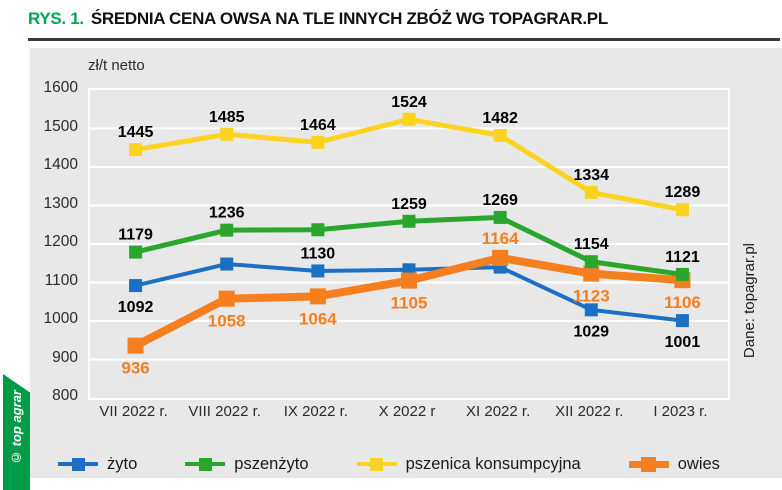  What do you see at coordinates (65, 357) in the screenshot?
I see `y-tick-label: 900` at bounding box center [65, 357].